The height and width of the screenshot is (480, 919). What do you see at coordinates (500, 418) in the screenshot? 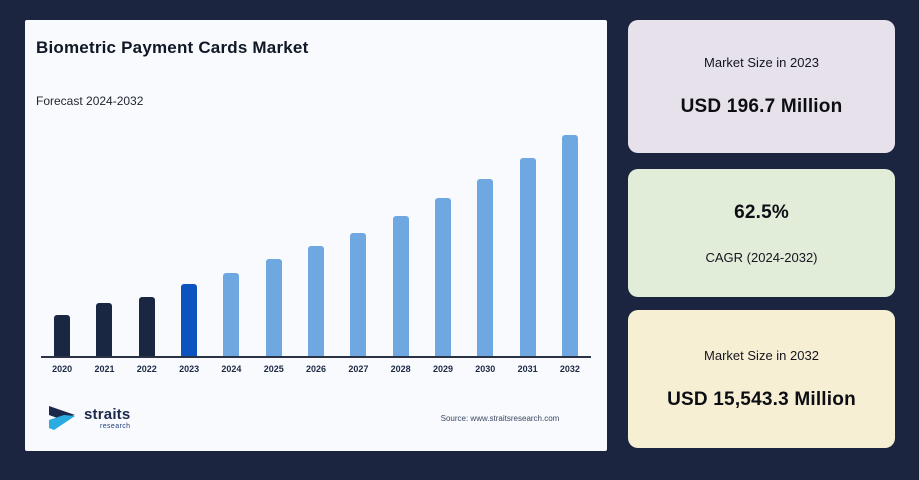
I see `source-attribution: Source: www.straitsresearch.com` at bounding box center [500, 418].